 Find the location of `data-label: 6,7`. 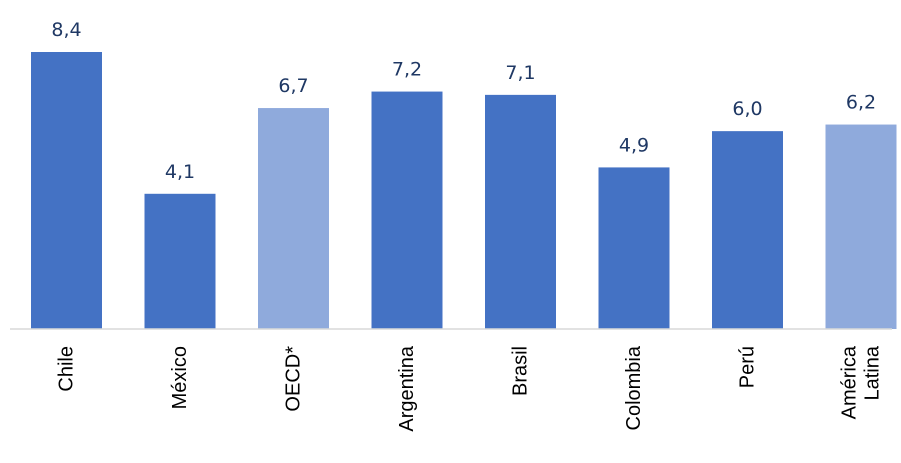

data-label: 6,7 is located at coordinates (293, 86).